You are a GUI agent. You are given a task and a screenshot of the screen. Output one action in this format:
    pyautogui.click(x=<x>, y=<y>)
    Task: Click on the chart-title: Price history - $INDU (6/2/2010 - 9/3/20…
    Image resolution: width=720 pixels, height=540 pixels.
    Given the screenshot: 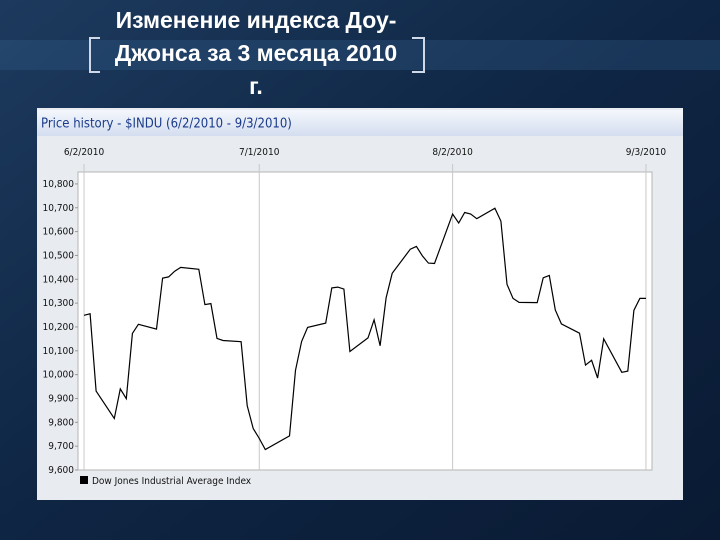 What is the action you would take?
    pyautogui.click(x=166, y=124)
    